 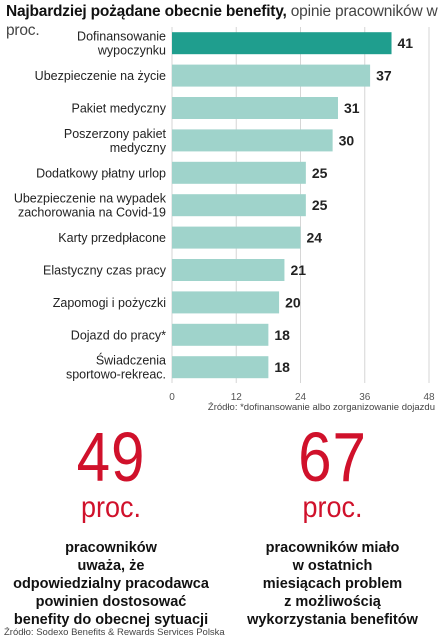 I want to click on x-tick-label-12: 12, so click(x=237, y=397).